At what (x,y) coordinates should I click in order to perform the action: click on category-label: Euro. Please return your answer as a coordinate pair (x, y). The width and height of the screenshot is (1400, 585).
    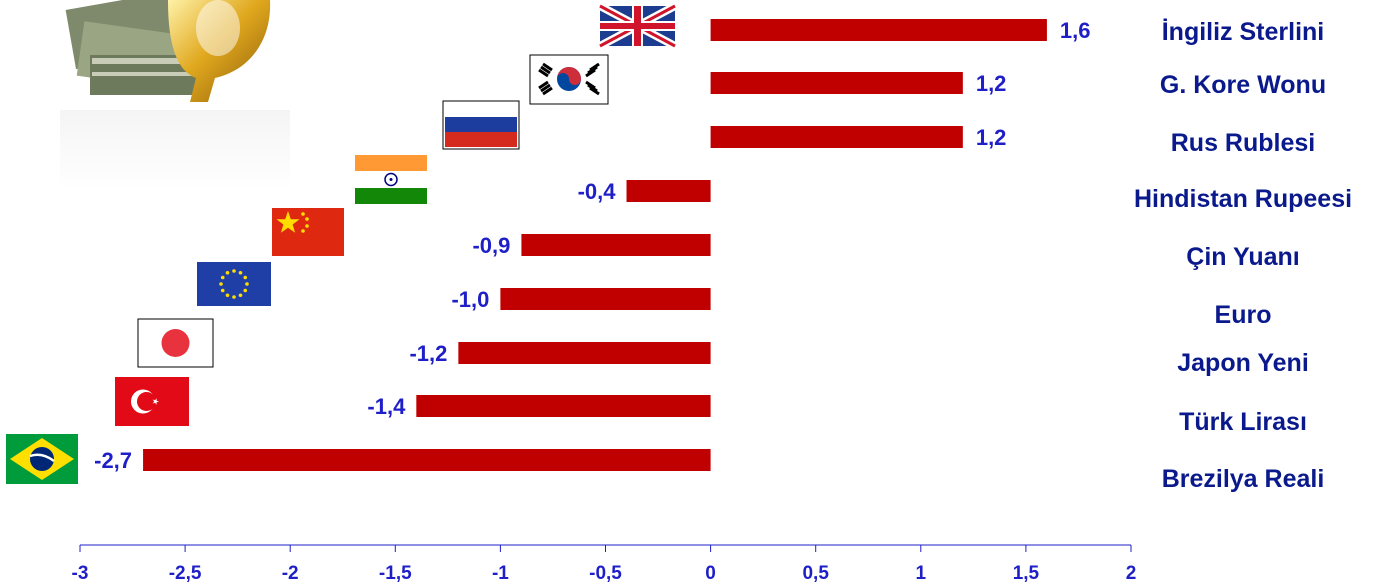
    Looking at the image, I should click on (1243, 315).